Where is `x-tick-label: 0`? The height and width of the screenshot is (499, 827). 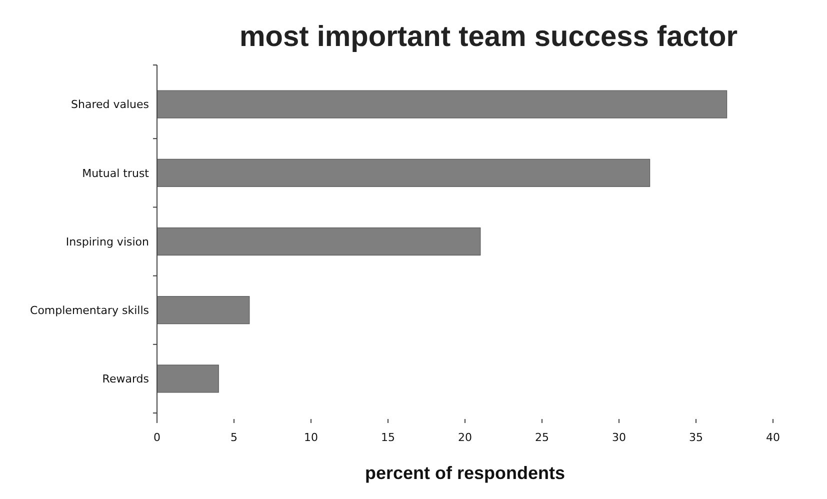 x-tick-label: 0 is located at coordinates (157, 437).